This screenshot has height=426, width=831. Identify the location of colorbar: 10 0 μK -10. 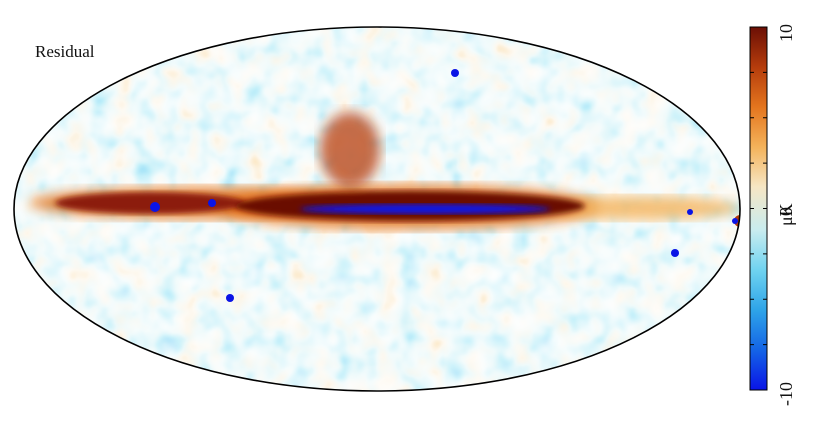
(788, 211).